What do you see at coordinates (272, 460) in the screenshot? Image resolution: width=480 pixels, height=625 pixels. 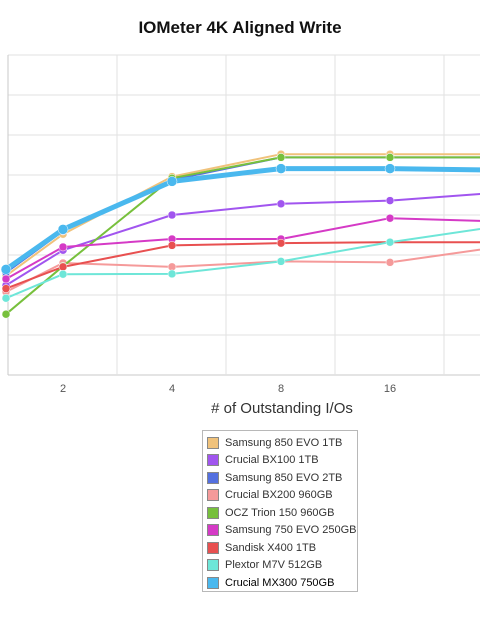 I see `legend-label: Crucial BX100 1TB` at bounding box center [272, 460].